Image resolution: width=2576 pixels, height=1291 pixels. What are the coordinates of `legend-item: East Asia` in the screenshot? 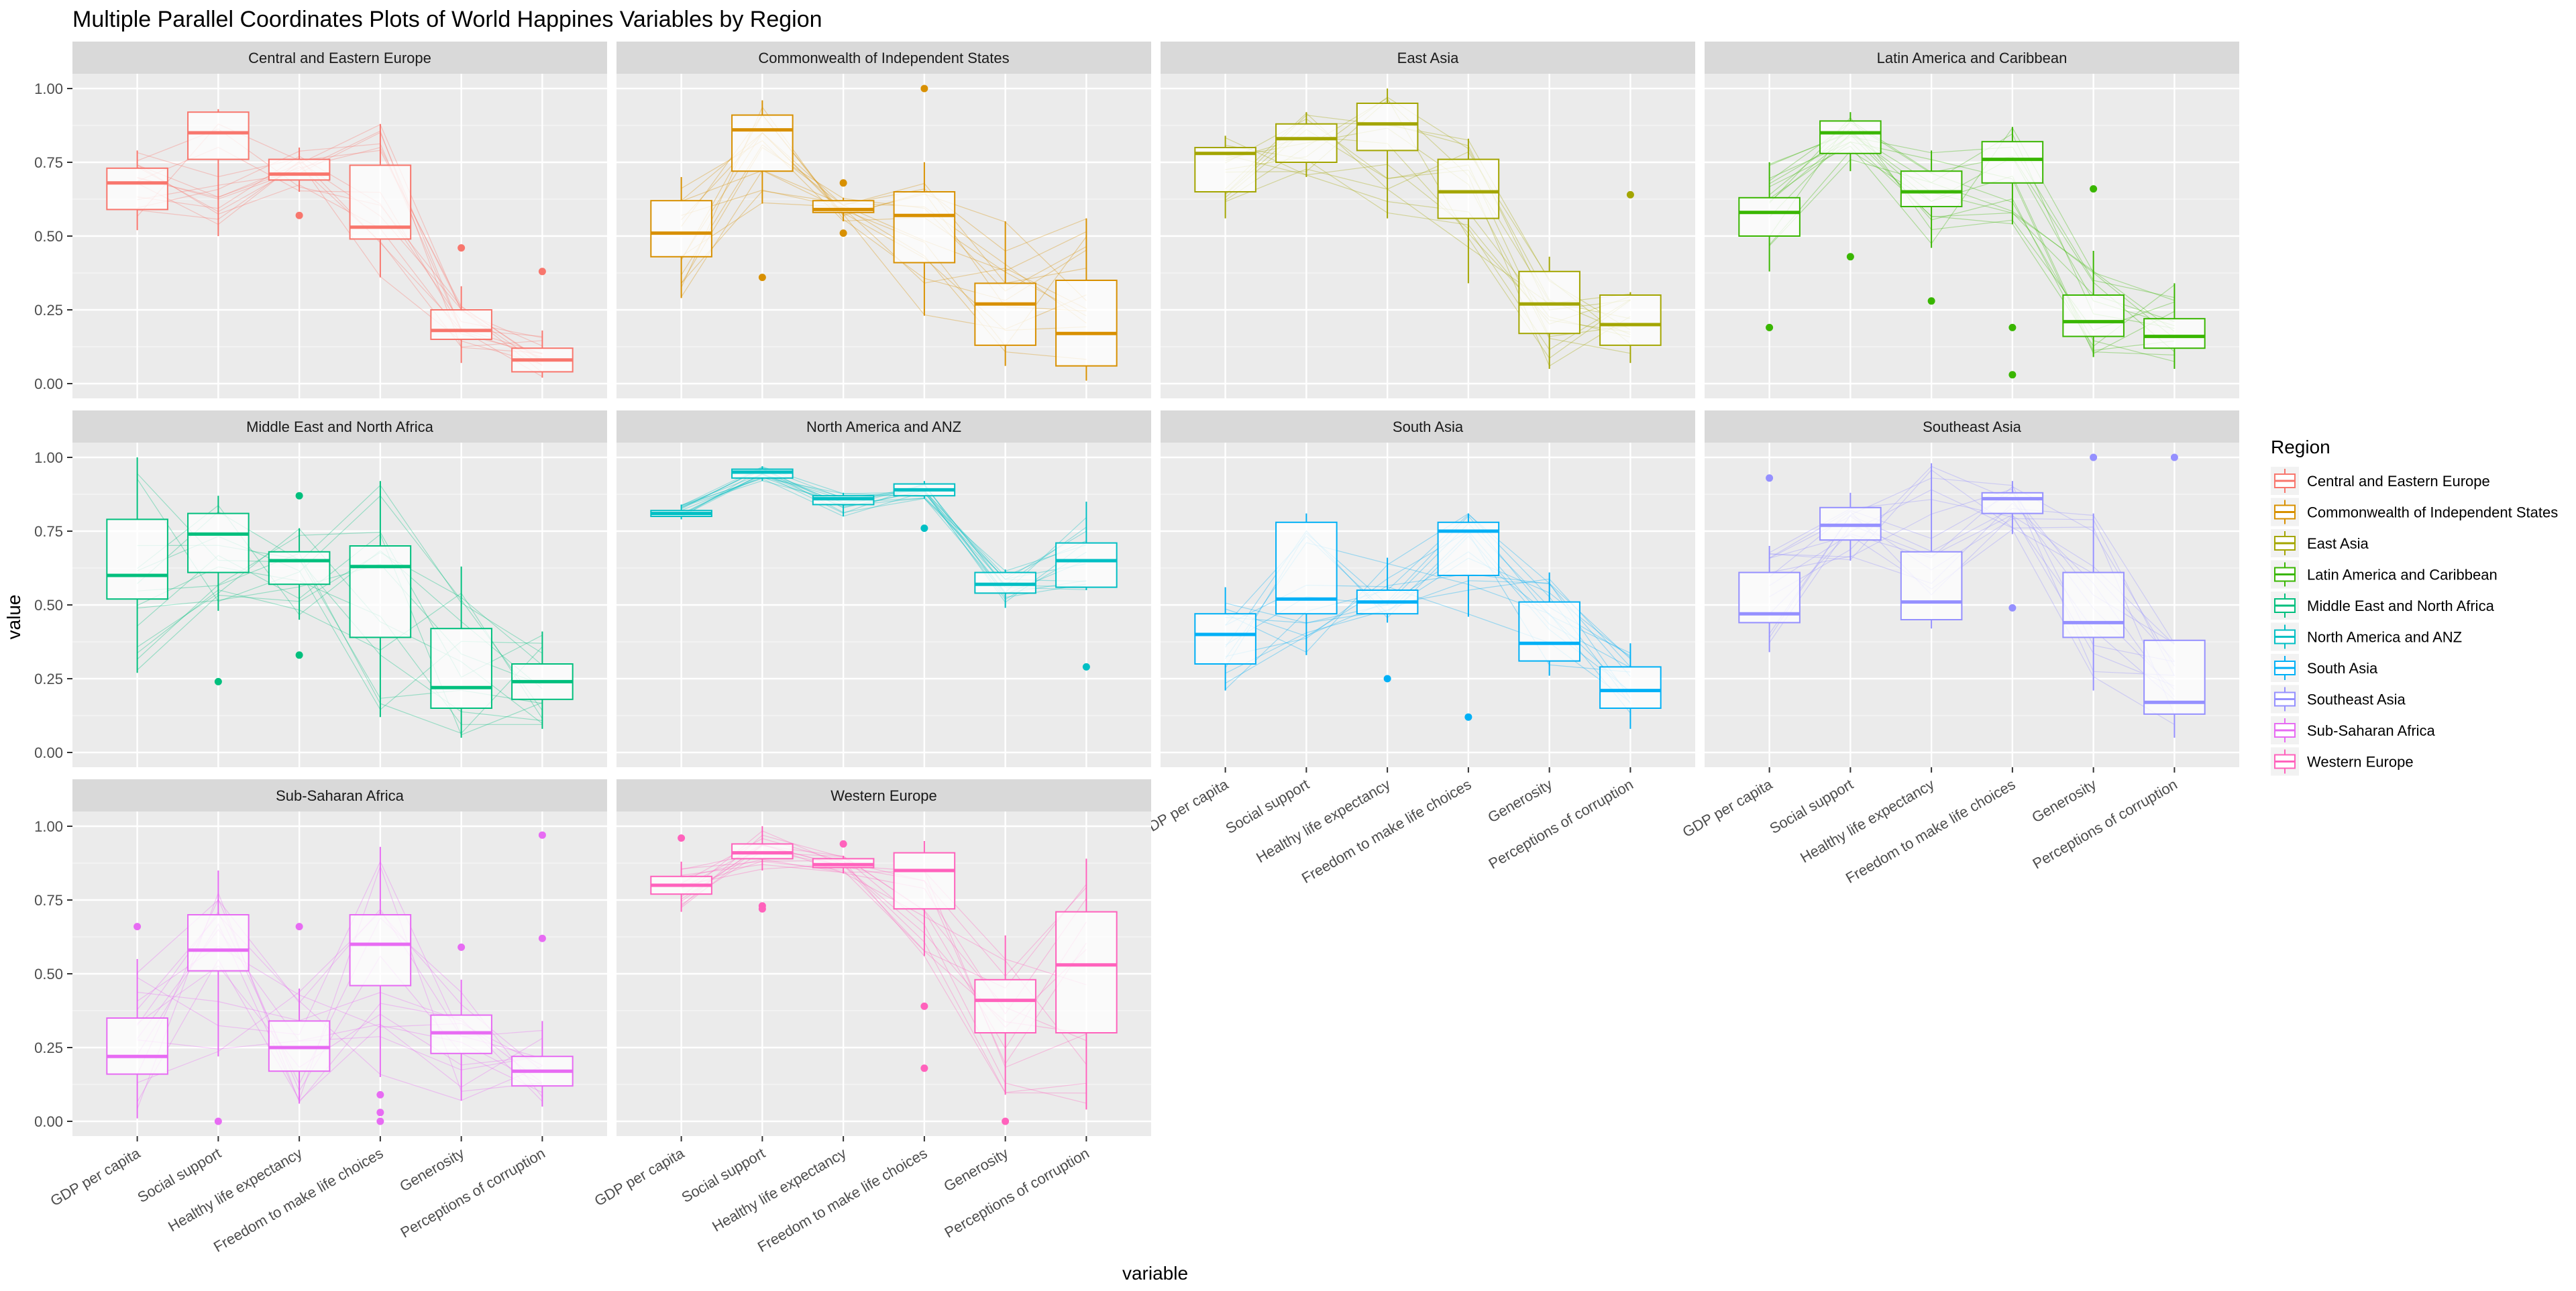 It's located at (2320, 543).